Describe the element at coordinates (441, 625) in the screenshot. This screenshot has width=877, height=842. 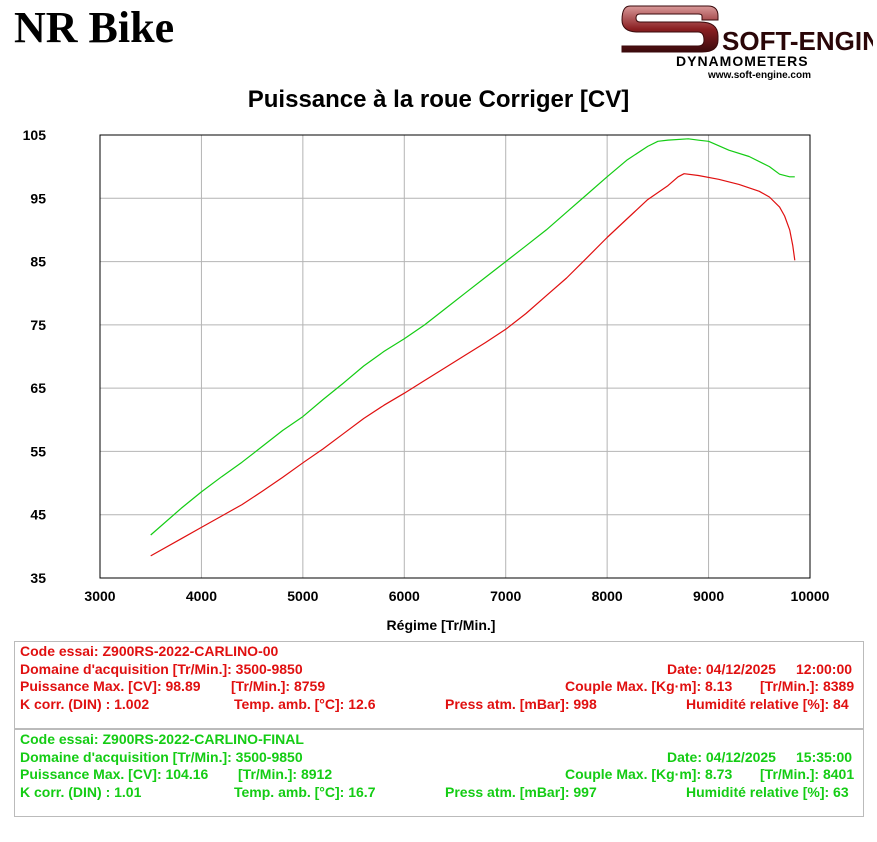
I see `x-axis-label: Régime [Tr/Min.]` at that location.